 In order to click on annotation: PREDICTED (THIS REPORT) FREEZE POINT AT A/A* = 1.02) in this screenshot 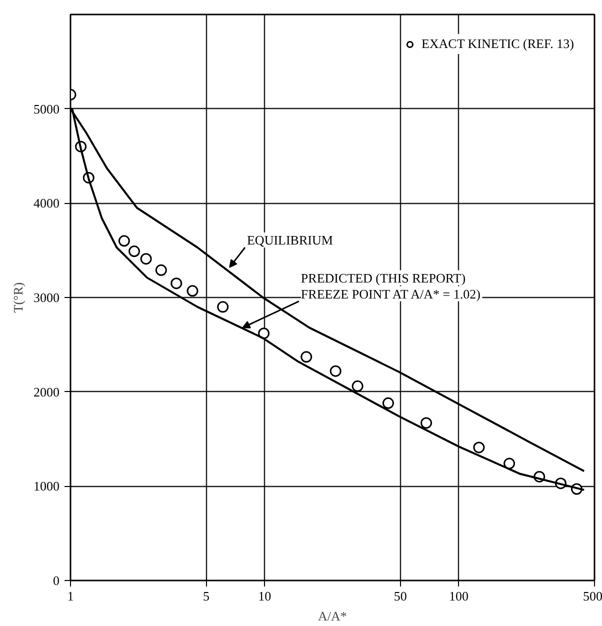, I will do `click(390, 286)`.